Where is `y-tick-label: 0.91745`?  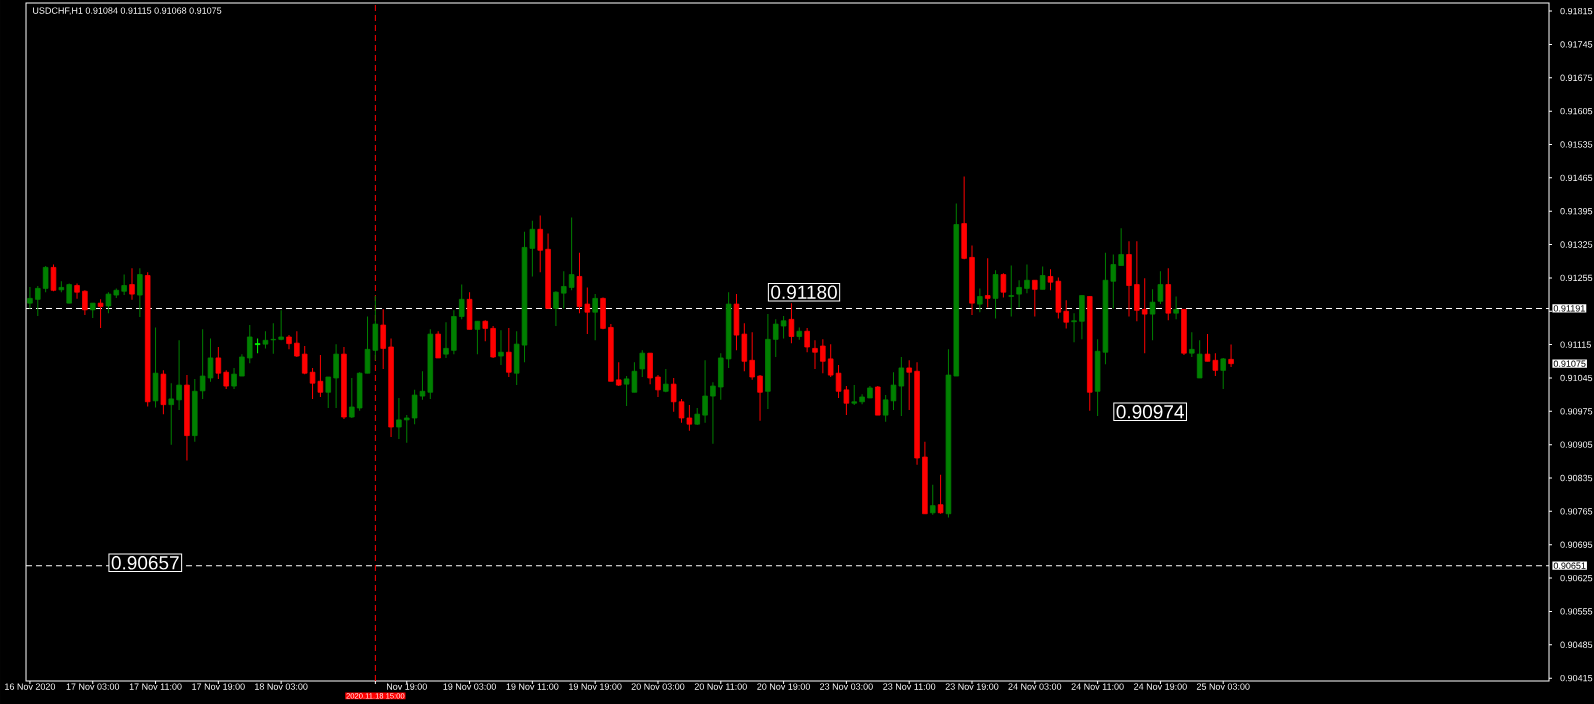
y-tick-label: 0.91745 is located at coordinates (1576, 44).